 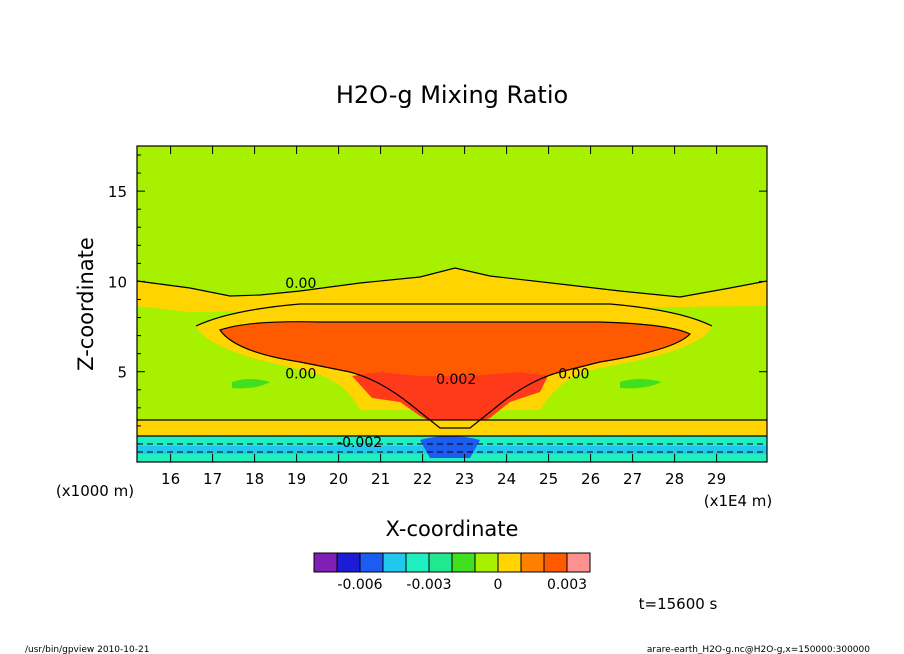 I want to click on contour-labels: 0.00 0.00 0.002 0.00 -0.002, so click(x=437, y=363).